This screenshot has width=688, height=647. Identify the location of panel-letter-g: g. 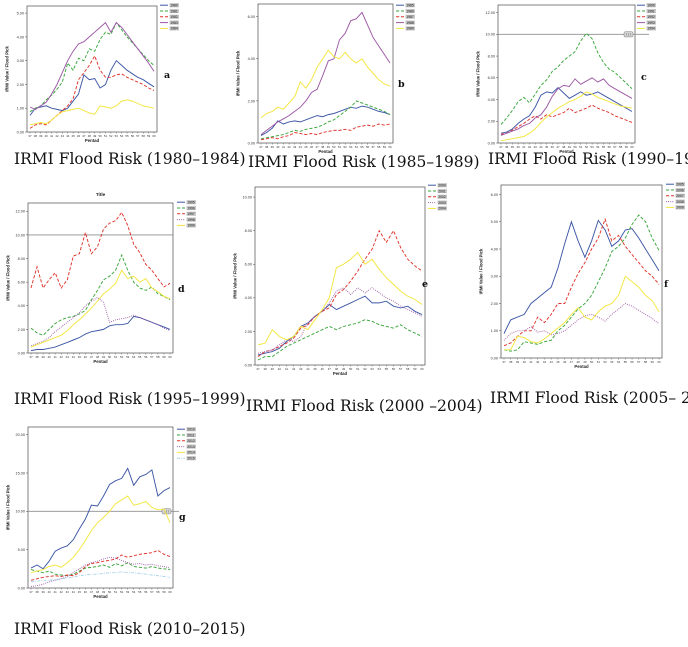
(182, 517).